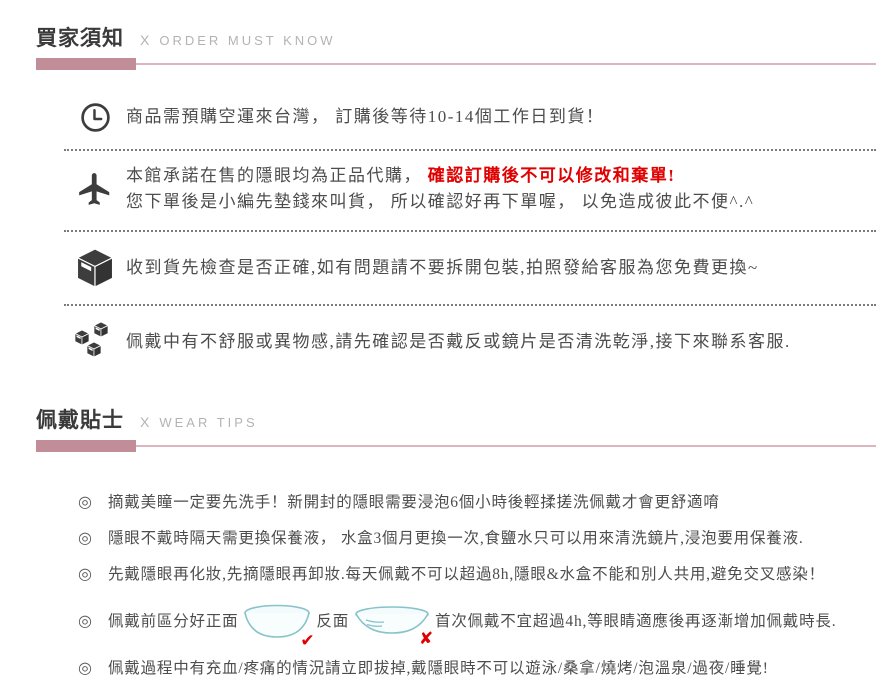  What do you see at coordinates (392, 626) in the screenshot?
I see `lens-reverse-image: ✘` at bounding box center [392, 626].